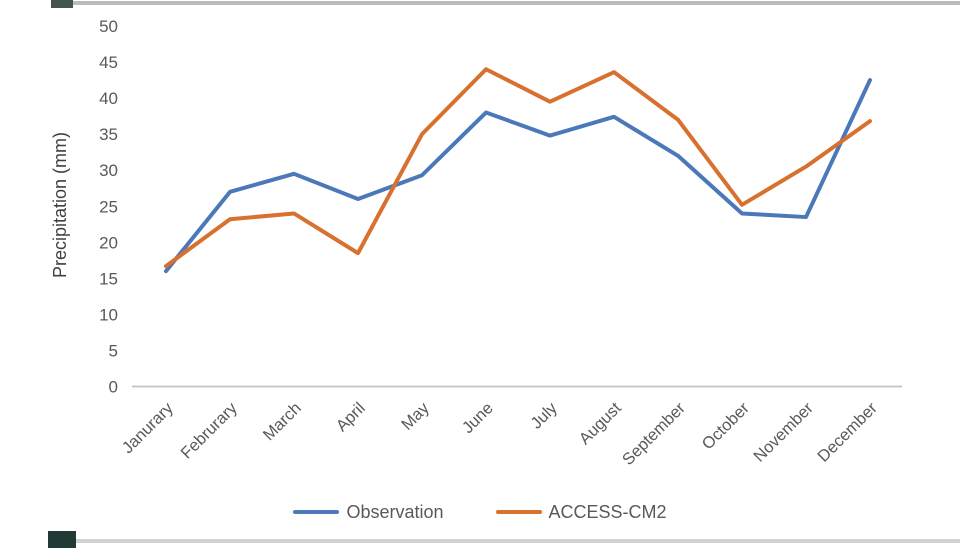 The width and height of the screenshot is (960, 548). I want to click on y-axis-title: Precipitation (mm), so click(60, 205).